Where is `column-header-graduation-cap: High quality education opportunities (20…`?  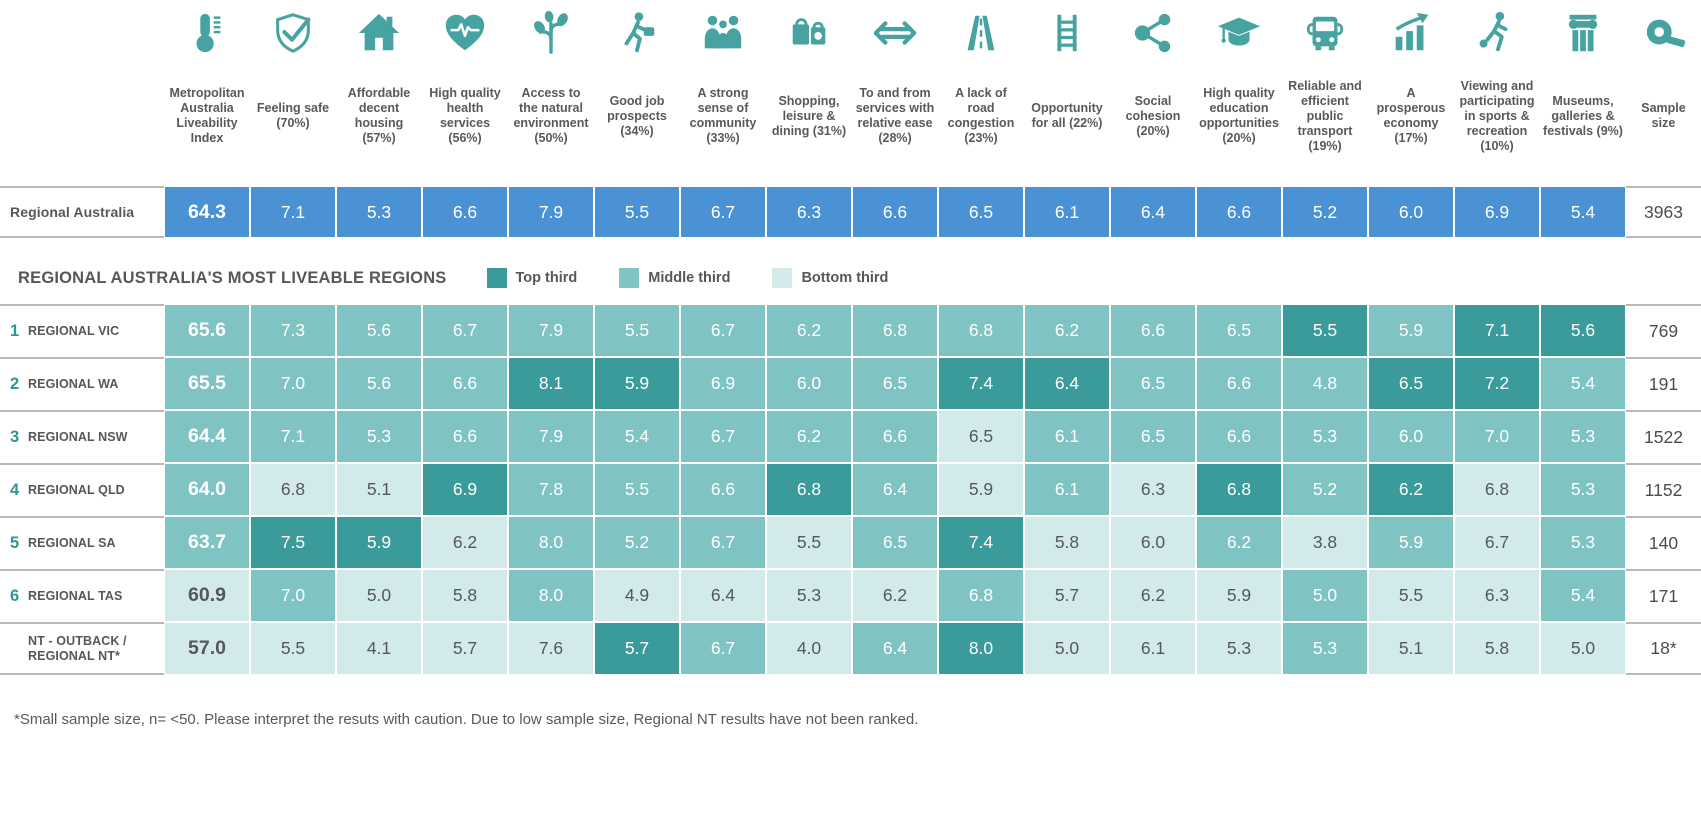 column-header-graduation-cap: High quality education opportunities (20… is located at coordinates (1239, 90).